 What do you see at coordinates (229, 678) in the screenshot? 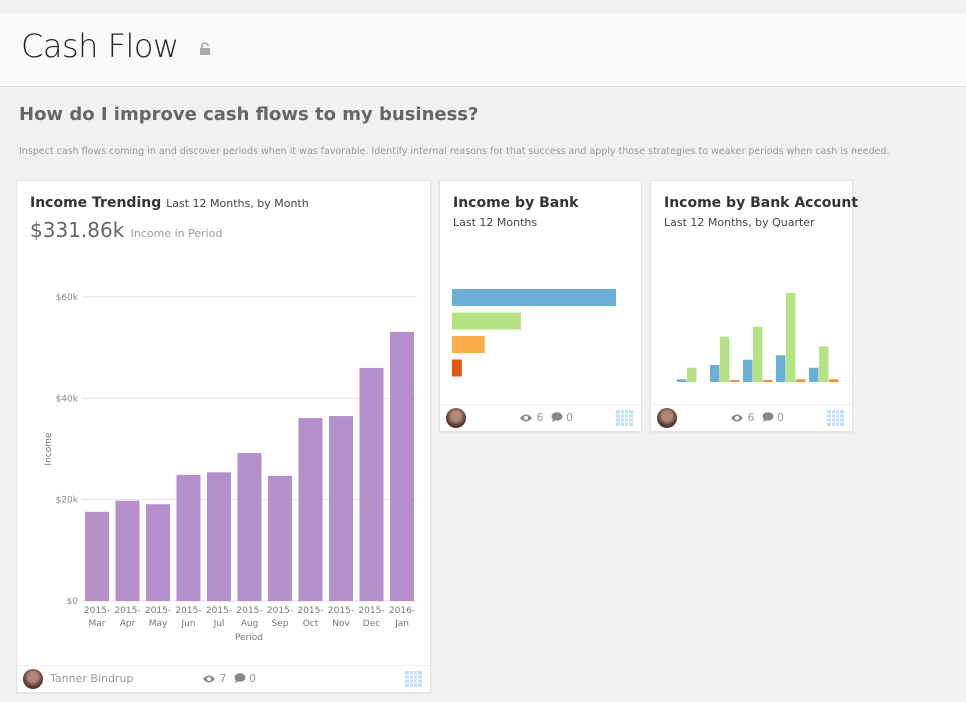
I see `card-stats: 7 0` at bounding box center [229, 678].